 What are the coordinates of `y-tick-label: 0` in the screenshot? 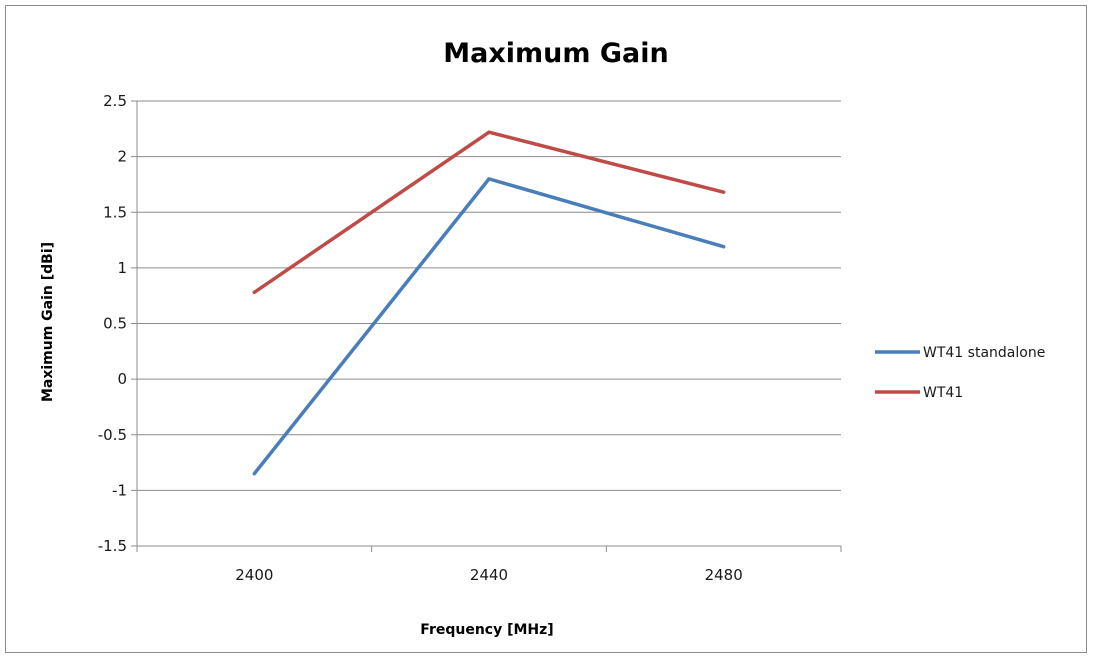 It's located at (122, 379).